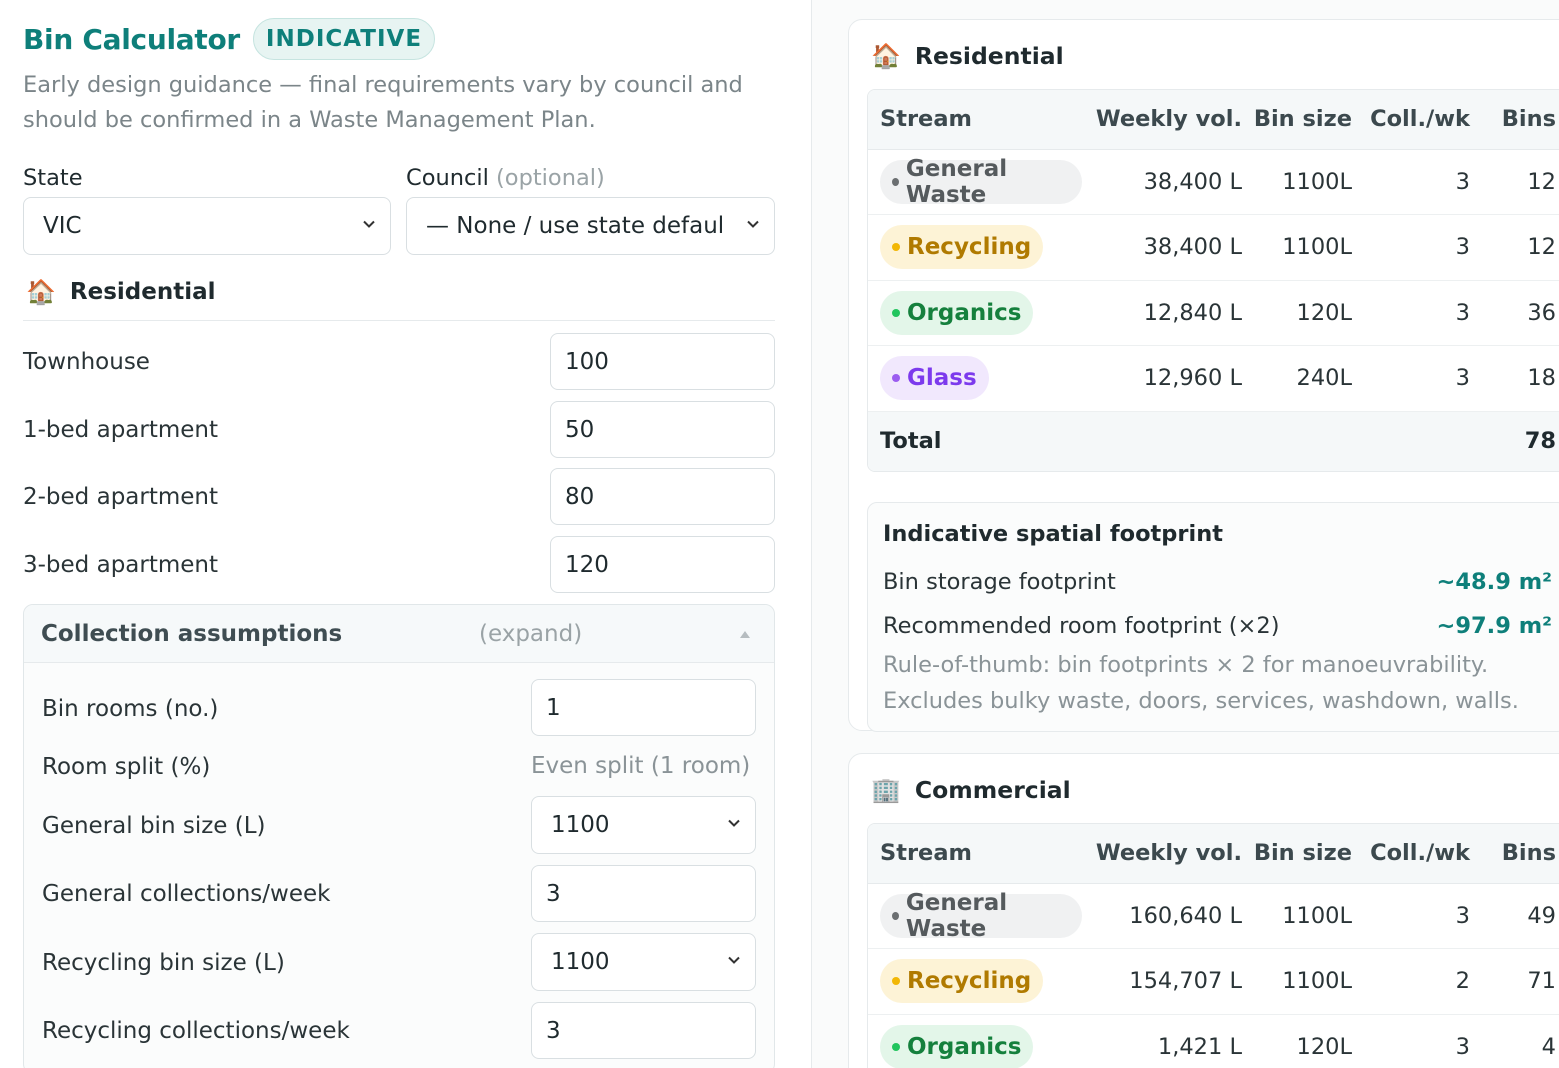  I want to click on general-bin-size-select: 1100, so click(643, 825).